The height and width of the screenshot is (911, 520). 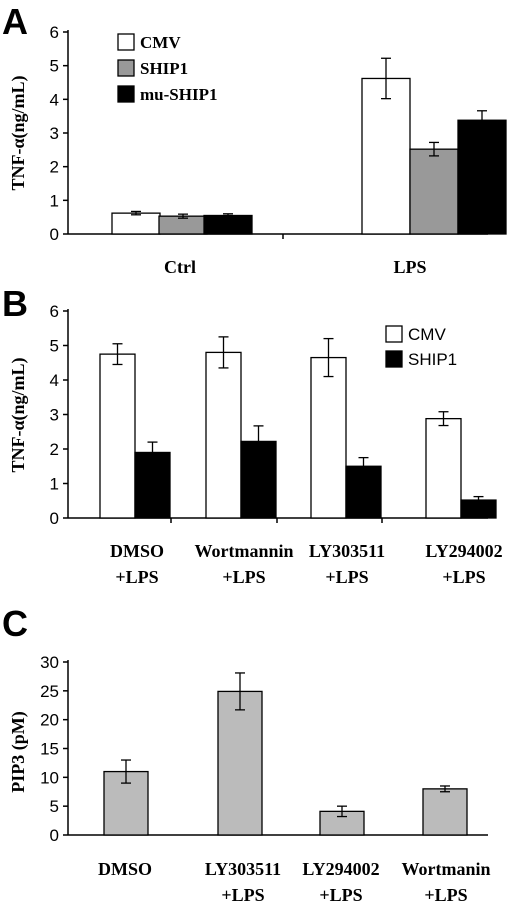 I want to click on category-label: Ctrl, so click(x=180, y=267).